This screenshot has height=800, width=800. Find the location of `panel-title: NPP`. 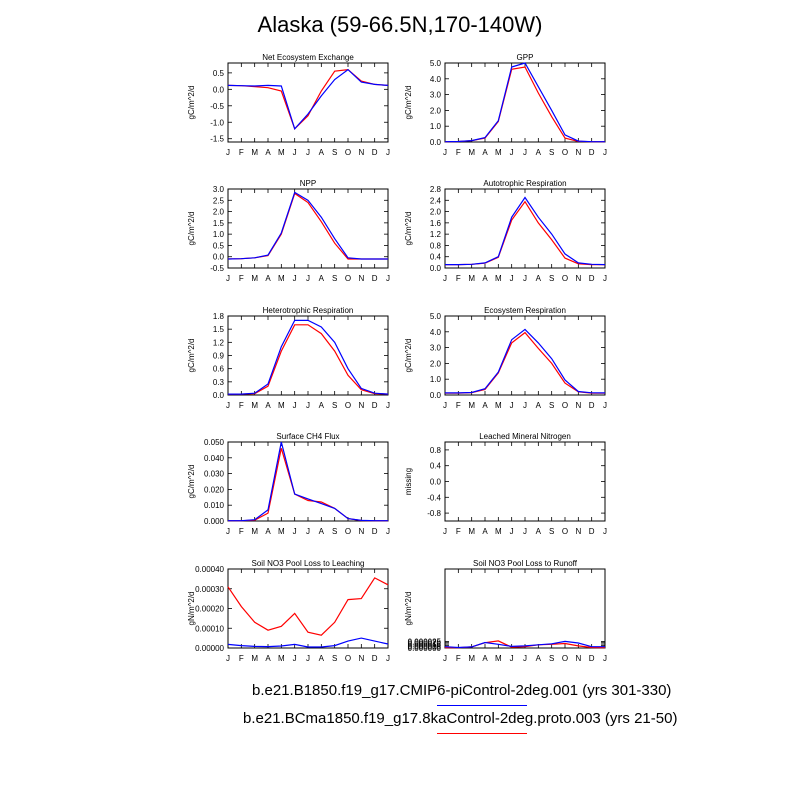

panel-title: NPP is located at coordinates (308, 183).